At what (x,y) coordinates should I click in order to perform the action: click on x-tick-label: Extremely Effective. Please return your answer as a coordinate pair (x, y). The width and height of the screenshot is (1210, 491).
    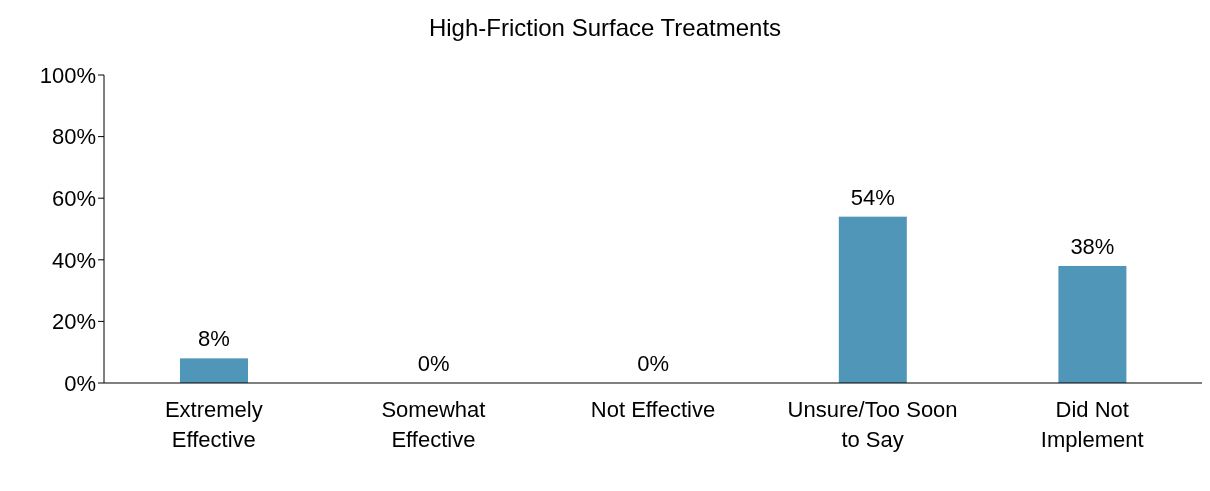
    Looking at the image, I should click on (213, 424).